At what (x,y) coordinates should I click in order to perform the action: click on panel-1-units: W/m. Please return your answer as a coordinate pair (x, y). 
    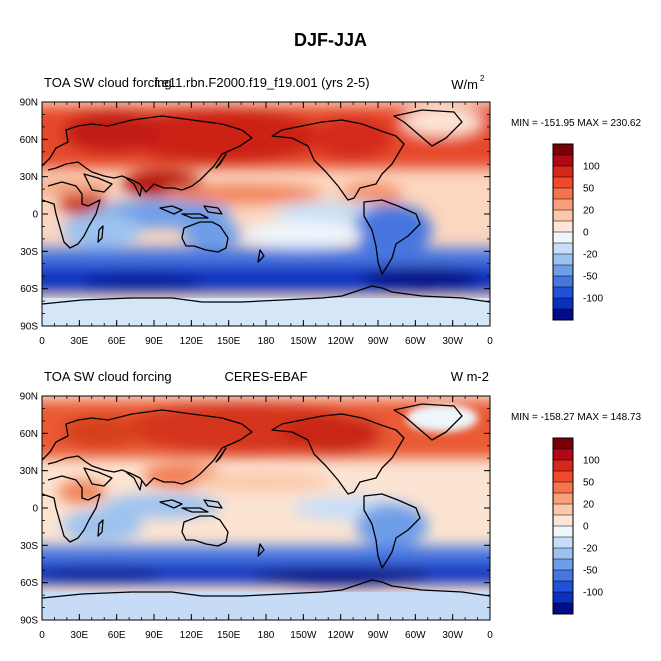
    Looking at the image, I should click on (464, 84).